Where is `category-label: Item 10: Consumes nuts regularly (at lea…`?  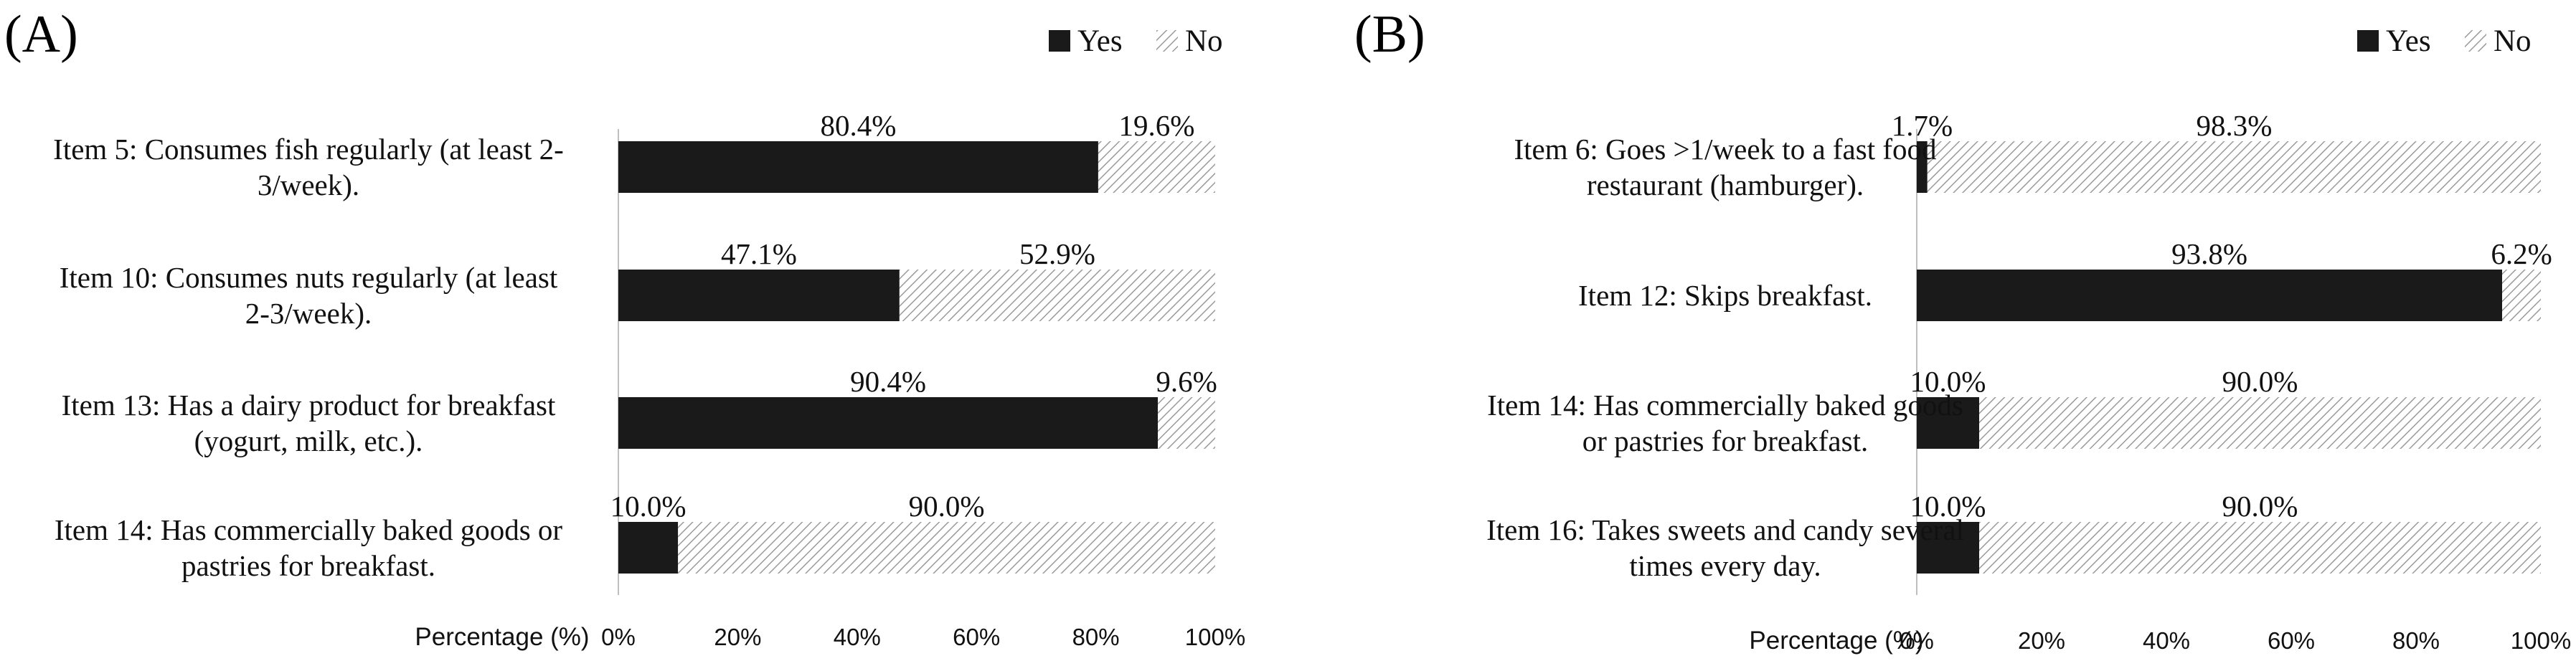
category-label: Item 10: Consumes nuts regularly (at lea… is located at coordinates (309, 277).